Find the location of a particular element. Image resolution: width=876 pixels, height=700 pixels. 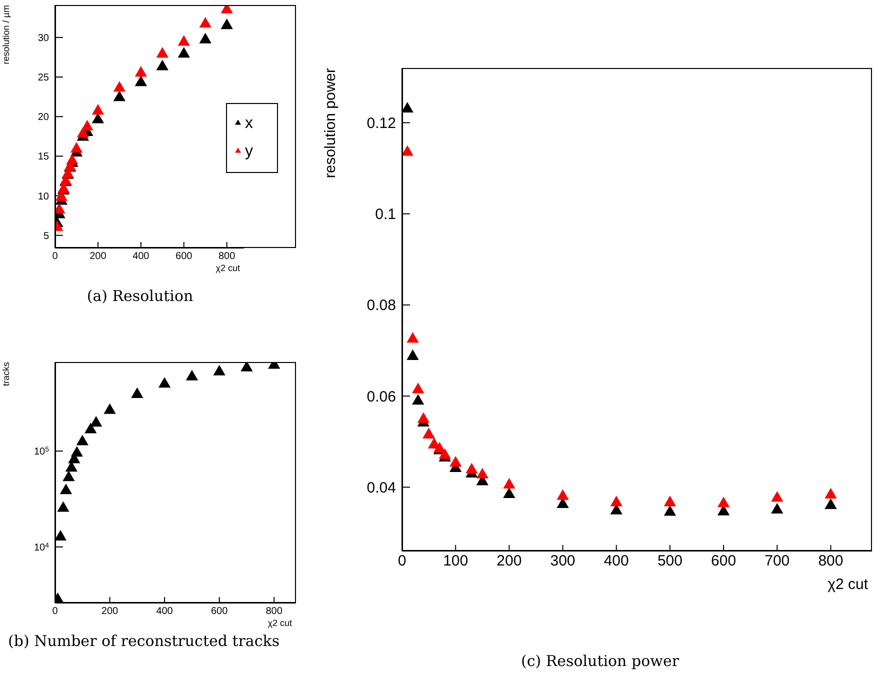

x-tick-label: 300 is located at coordinates (563, 561).